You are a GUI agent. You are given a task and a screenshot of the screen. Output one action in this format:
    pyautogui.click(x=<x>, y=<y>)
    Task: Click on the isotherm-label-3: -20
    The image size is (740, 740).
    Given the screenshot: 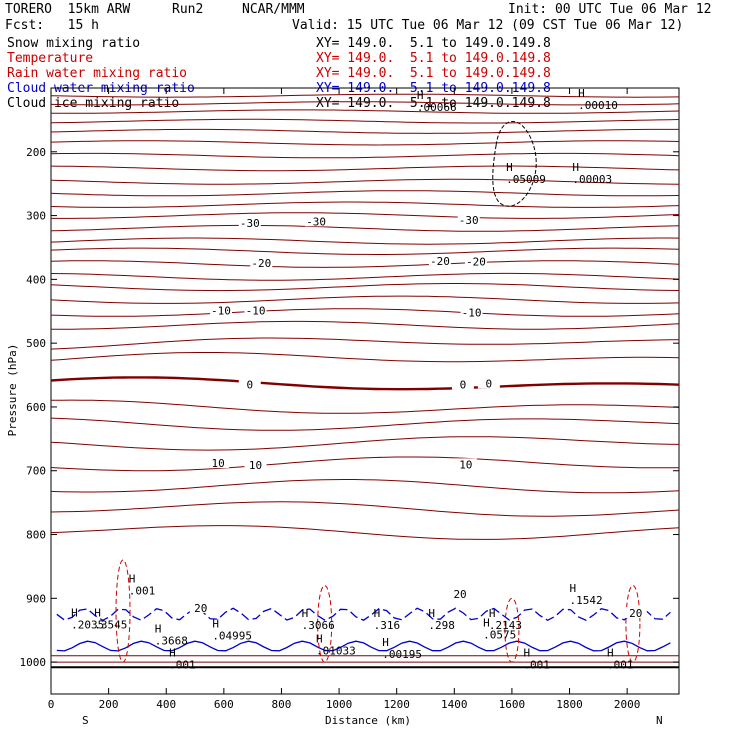 What is the action you would take?
    pyautogui.click(x=261, y=263)
    